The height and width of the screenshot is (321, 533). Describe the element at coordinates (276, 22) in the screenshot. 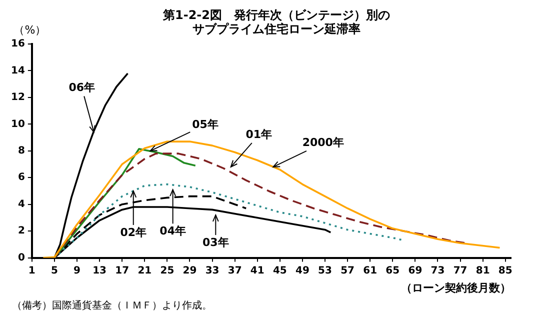

I see `chart-title: 第1-2-2図 発行年次（ビンテージ）別のサブプライム住宅ローン延滞率` at that location.